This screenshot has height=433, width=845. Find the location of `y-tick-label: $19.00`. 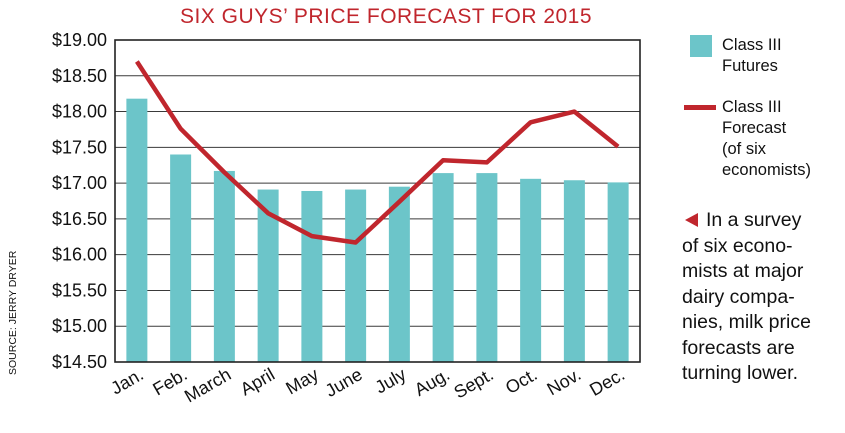

y-tick-label: $19.00 is located at coordinates (79, 40).